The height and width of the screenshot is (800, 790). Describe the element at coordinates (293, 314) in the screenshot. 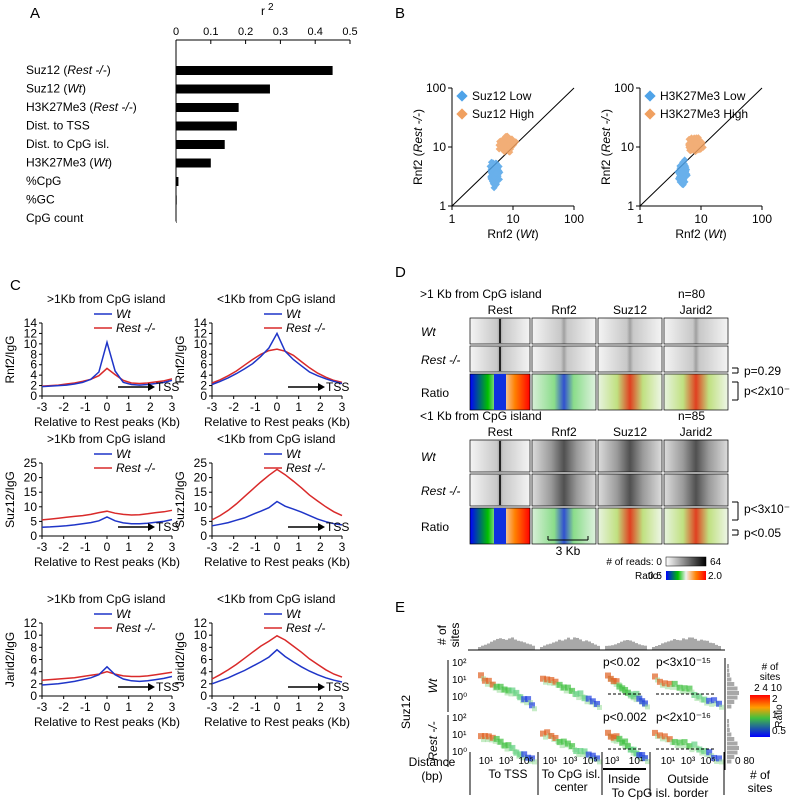

I see `legend-label-wt: Wt` at that location.